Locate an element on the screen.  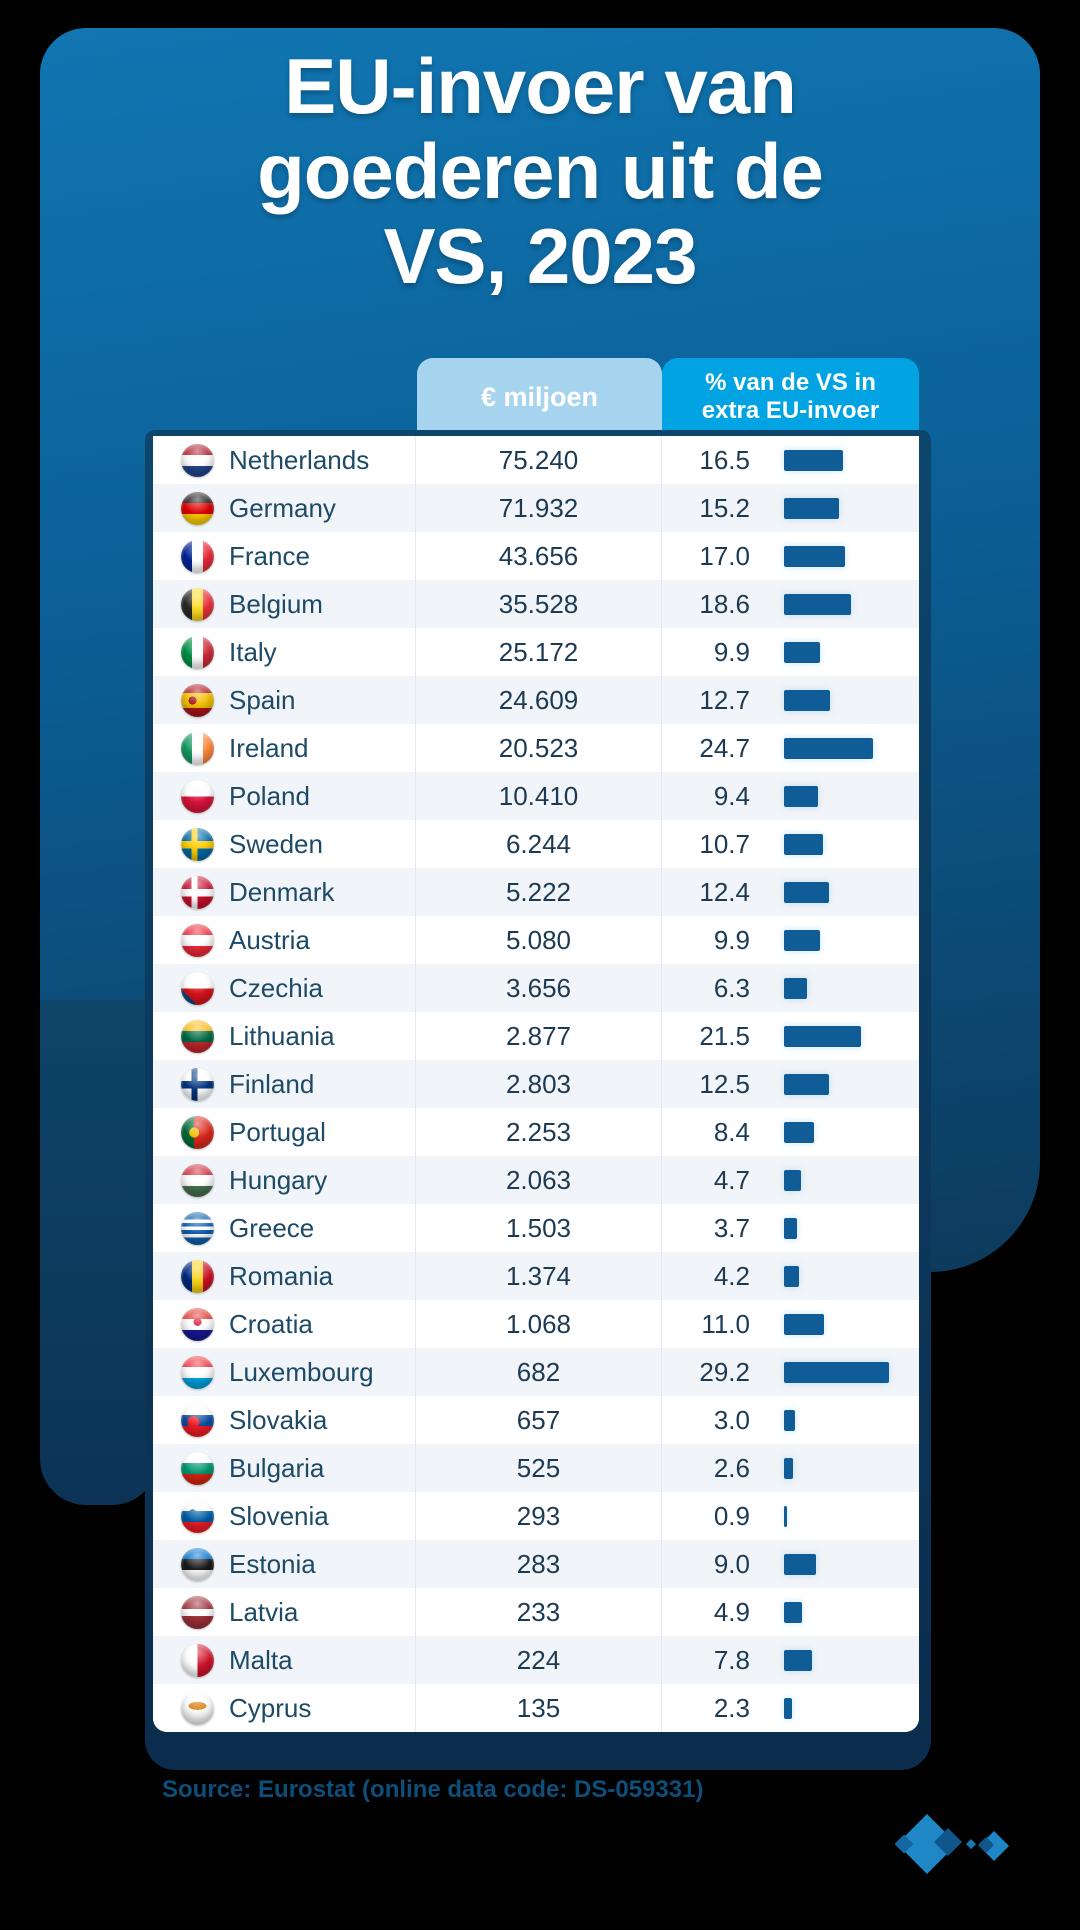
pct-value: 9.4 is located at coordinates (731, 795).